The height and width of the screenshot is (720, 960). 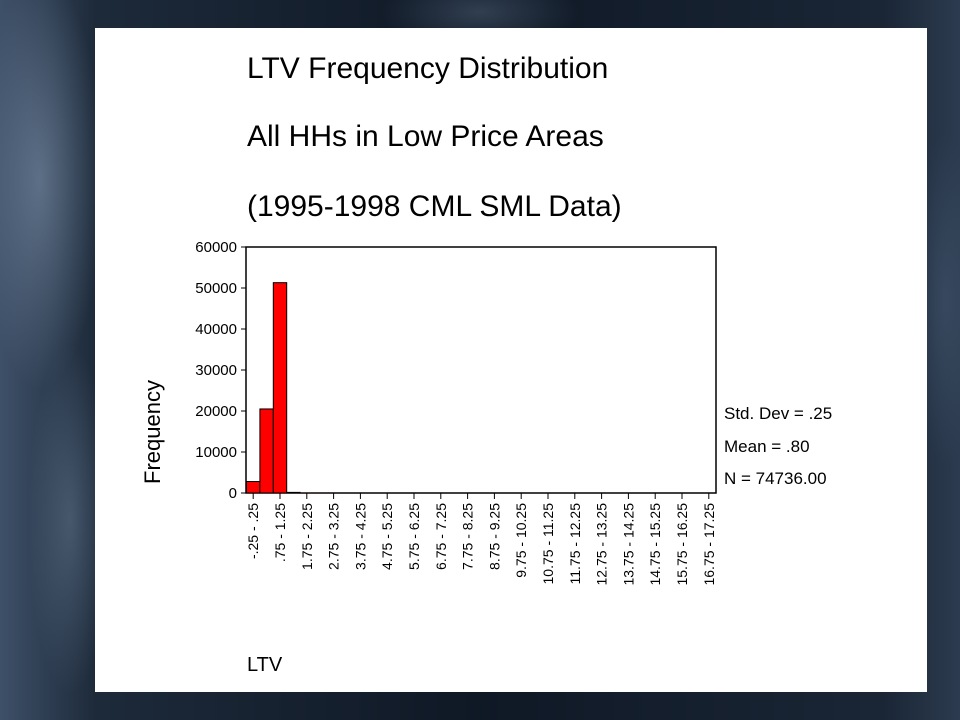 What do you see at coordinates (778, 413) in the screenshot?
I see `stat-std-dev: Std. Dev = .25` at bounding box center [778, 413].